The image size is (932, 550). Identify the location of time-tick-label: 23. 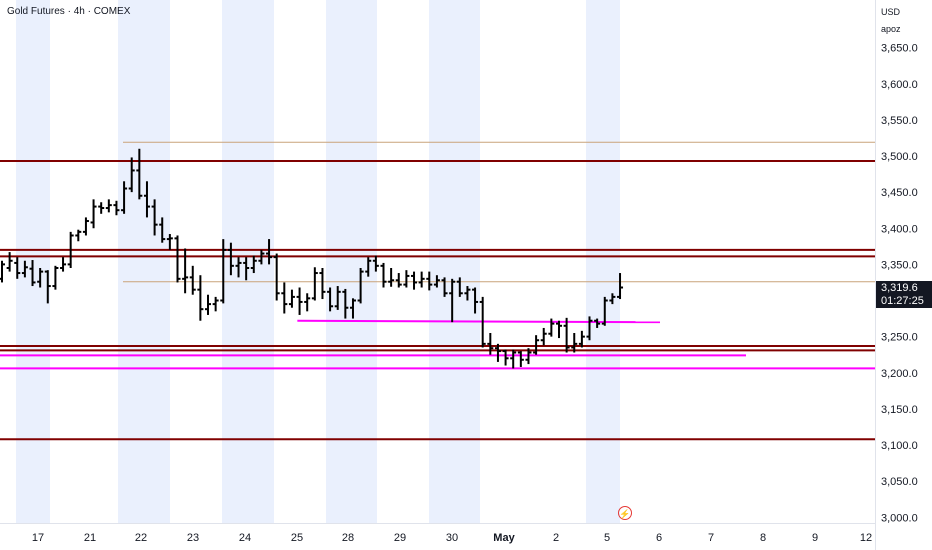
(193, 538).